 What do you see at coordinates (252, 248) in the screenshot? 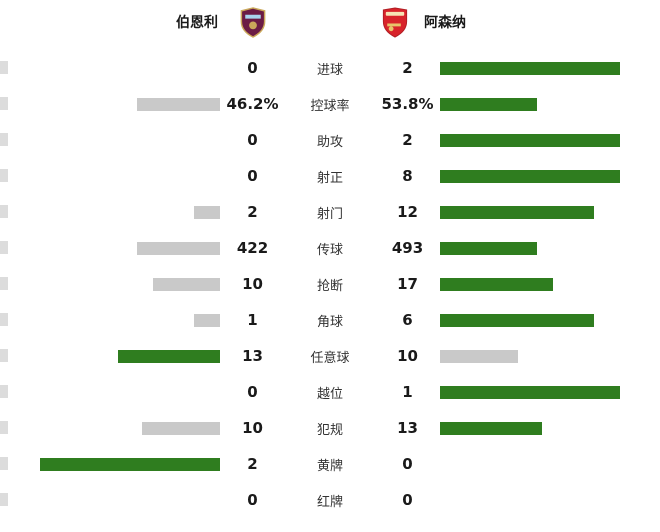
I see `home-stat-value: 422` at bounding box center [252, 248].